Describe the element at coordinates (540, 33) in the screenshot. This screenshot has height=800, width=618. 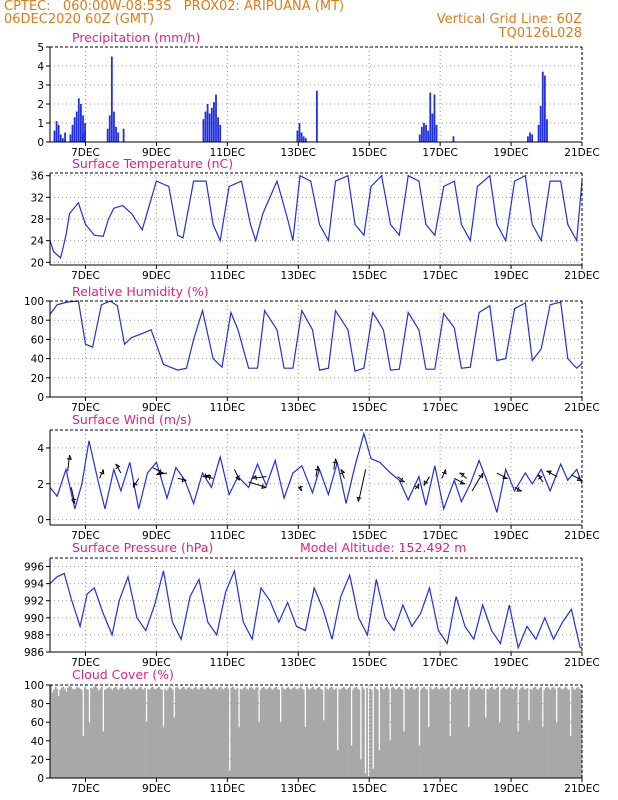
I see `header-run-id: TQ0126L028` at that location.